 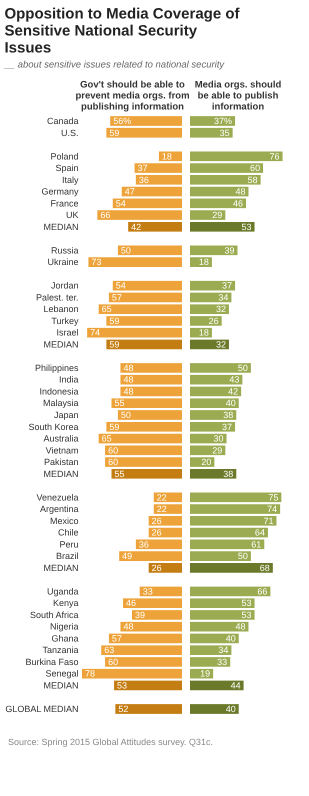 I want to click on y-tick-label: South Korea, so click(x=53, y=427).